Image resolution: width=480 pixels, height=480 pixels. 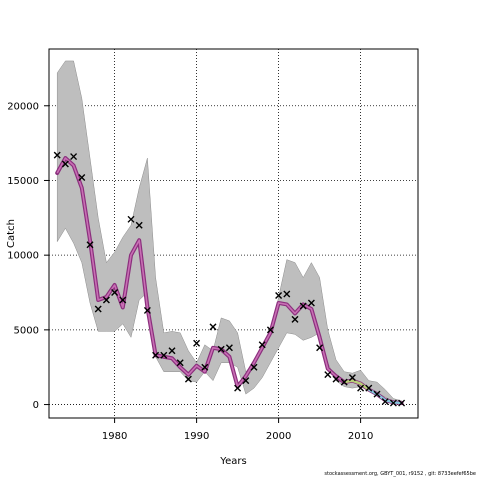 I want to click on y-tick-label: 5000, so click(x=26, y=330).